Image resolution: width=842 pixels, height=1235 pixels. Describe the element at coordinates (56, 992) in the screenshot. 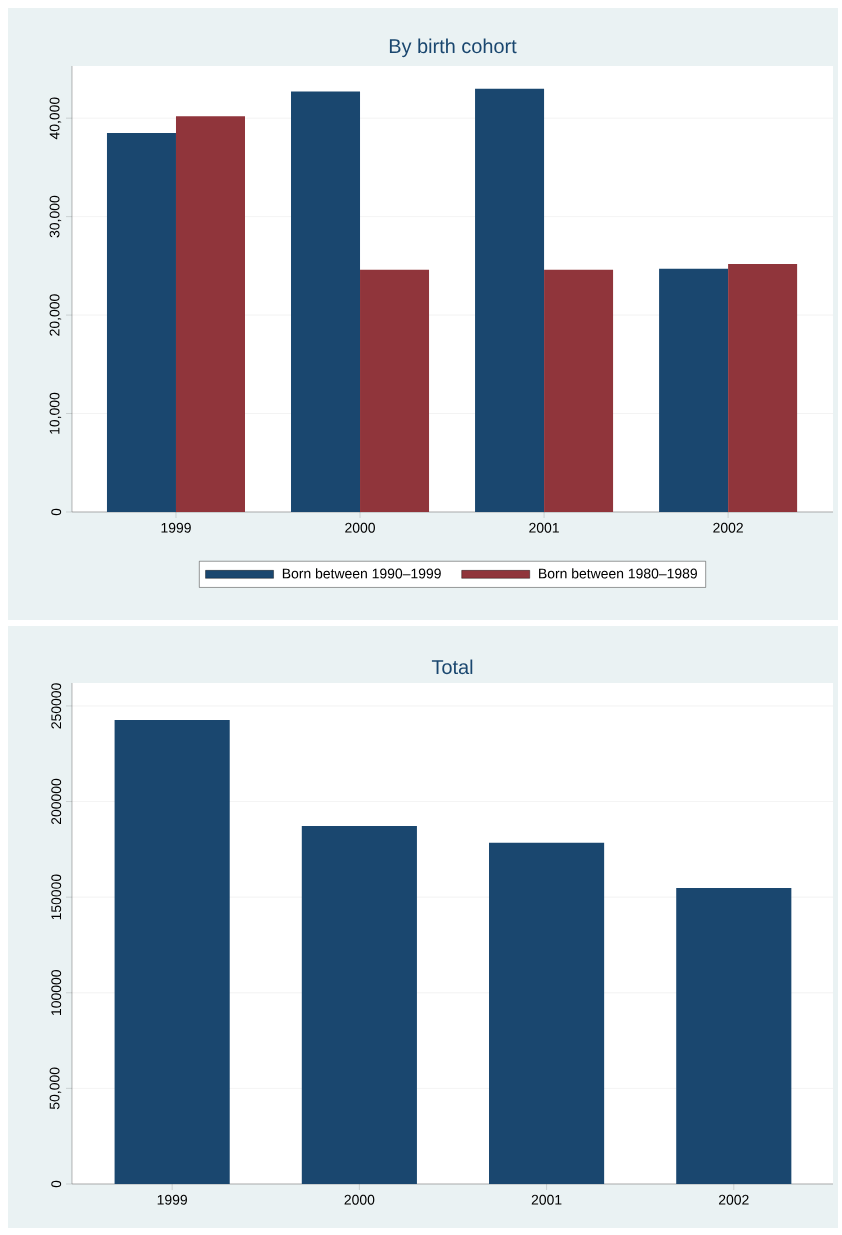

I see `y-tick-label: 100000` at that location.